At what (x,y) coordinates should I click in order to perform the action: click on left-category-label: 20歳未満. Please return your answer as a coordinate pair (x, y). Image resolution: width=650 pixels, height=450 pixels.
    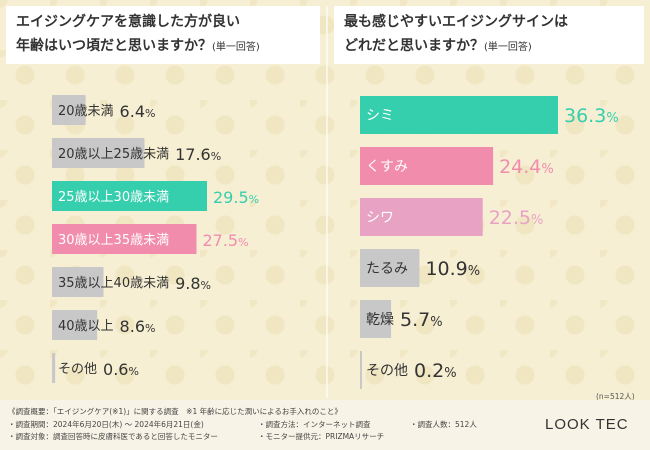
    Looking at the image, I should click on (86, 111).